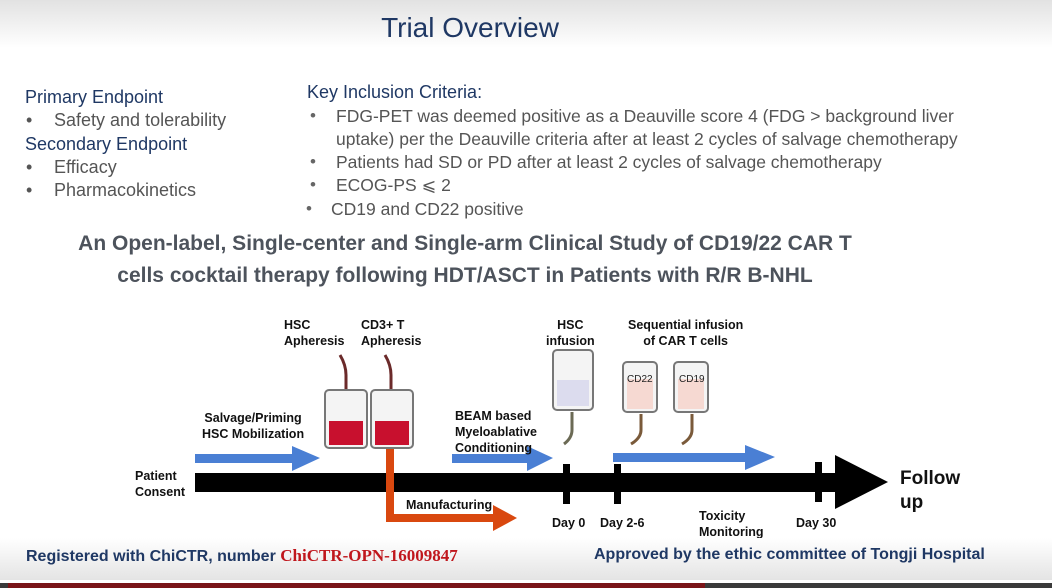  What do you see at coordinates (94, 97) in the screenshot?
I see `primary-endpoint-heading: Primary Endpoint` at bounding box center [94, 97].